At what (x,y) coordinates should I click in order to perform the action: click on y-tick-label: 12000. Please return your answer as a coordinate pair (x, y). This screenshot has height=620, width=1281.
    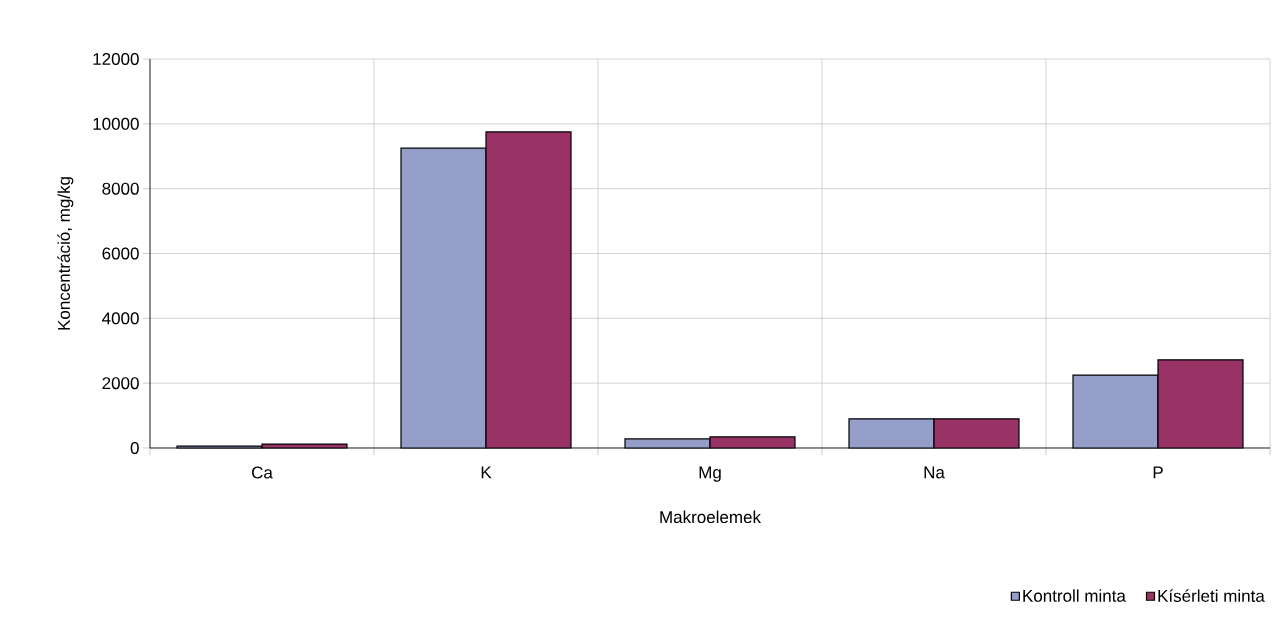
    Looking at the image, I should click on (116, 59).